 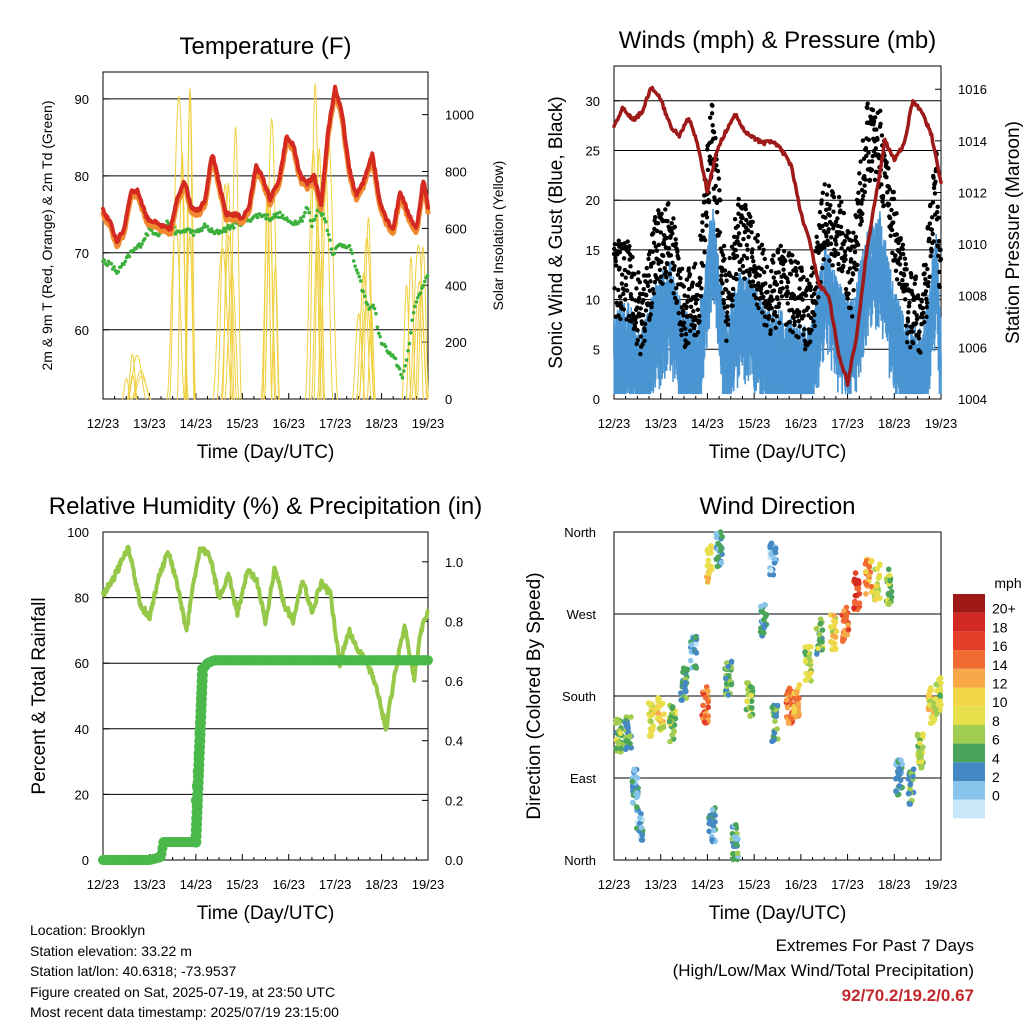 What do you see at coordinates (265, 638) in the screenshot?
I see `rh-line` at bounding box center [265, 638].